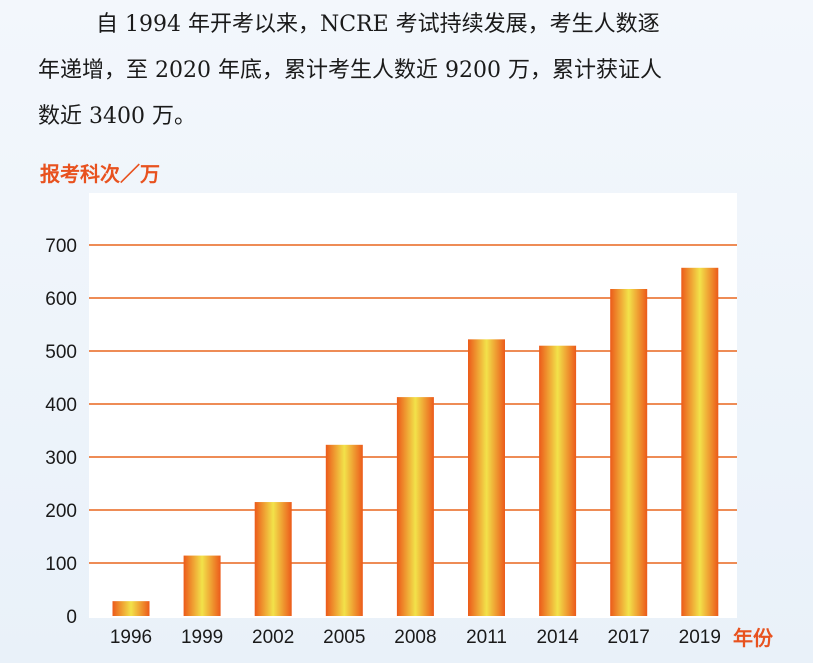 The height and width of the screenshot is (663, 813). Describe the element at coordinates (61, 511) in the screenshot. I see `y-tick-label: 200` at that location.